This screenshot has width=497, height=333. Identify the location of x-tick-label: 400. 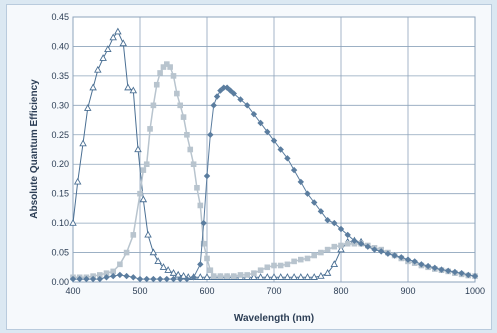
(72, 291).